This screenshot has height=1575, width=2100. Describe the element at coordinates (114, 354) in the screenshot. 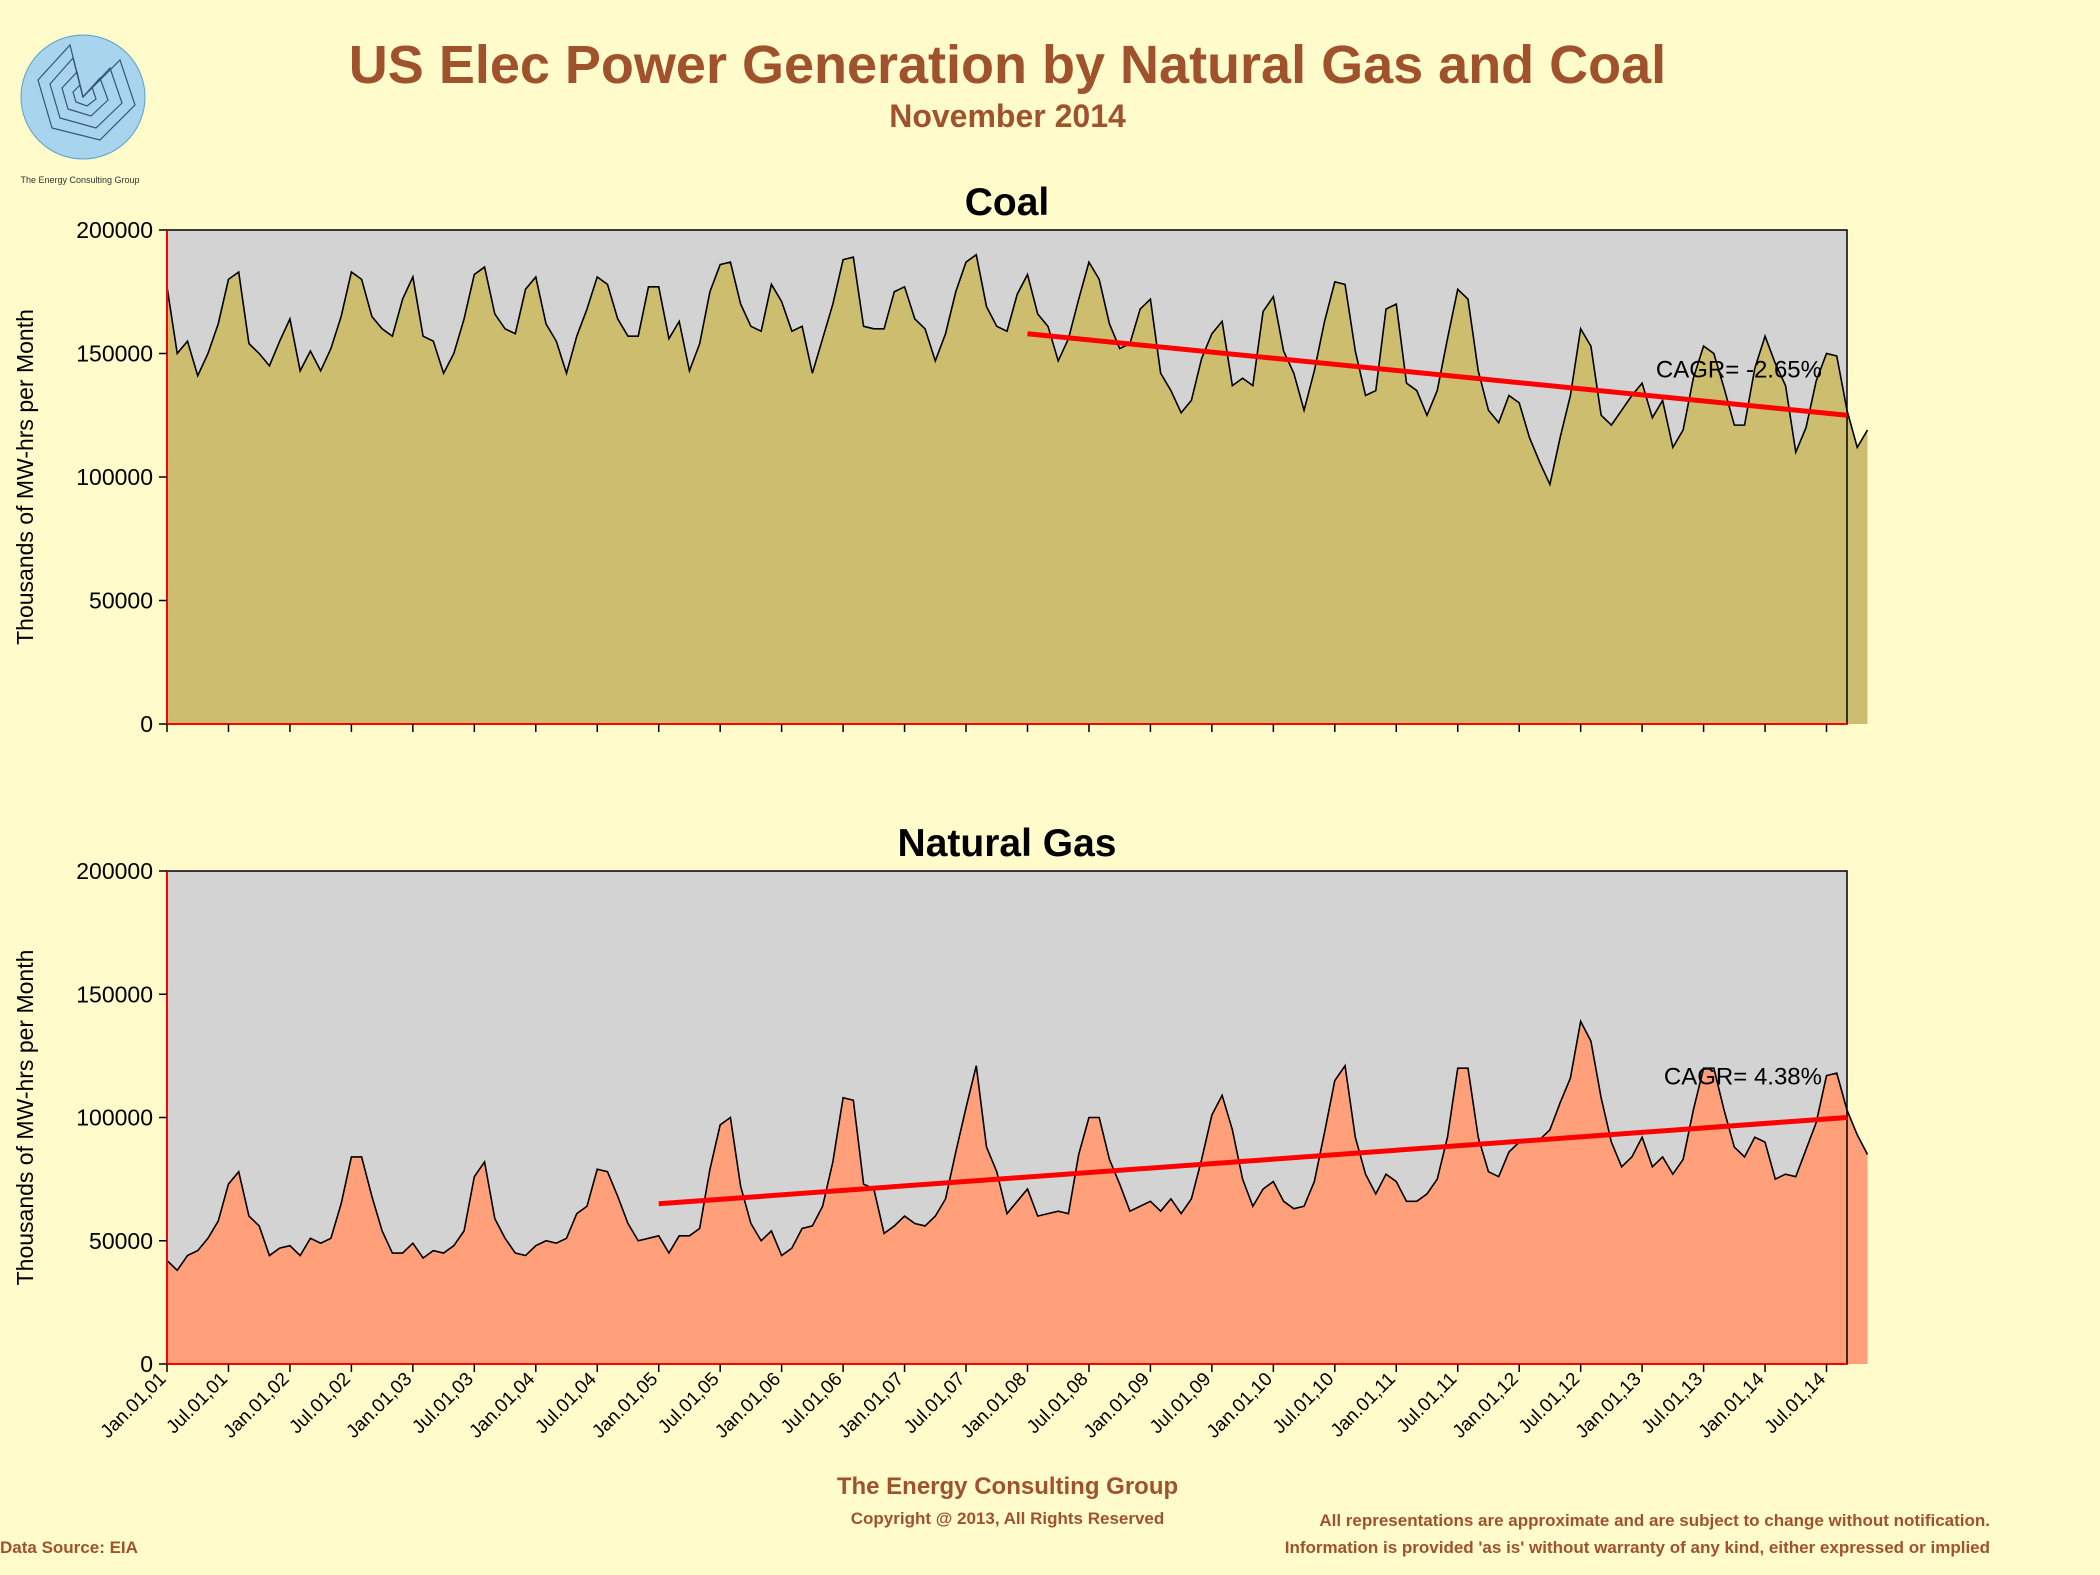

I see `coal-y-tick-label: 150000` at that location.